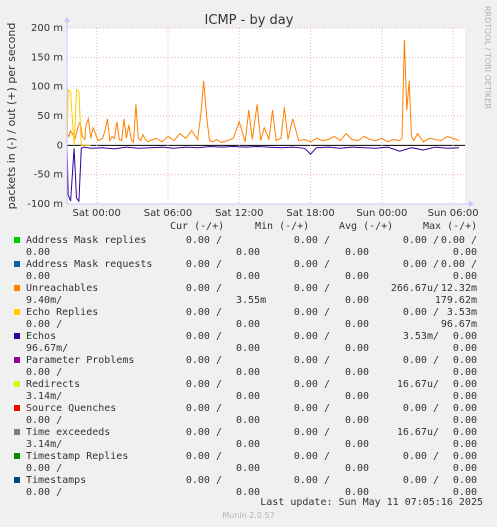 This screenshot has height=527, width=497. What do you see at coordinates (47, 28) in the screenshot?
I see `y-tick-label: 200 m` at bounding box center [47, 28].